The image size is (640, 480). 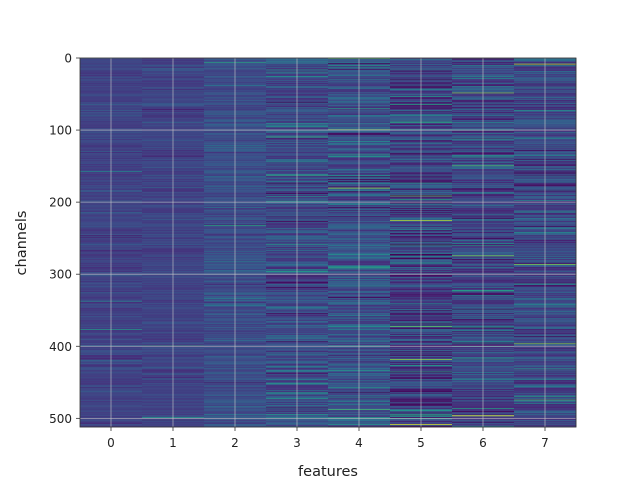 What do you see at coordinates (60, 203) in the screenshot?
I see `y-tick-label: 200` at bounding box center [60, 203].